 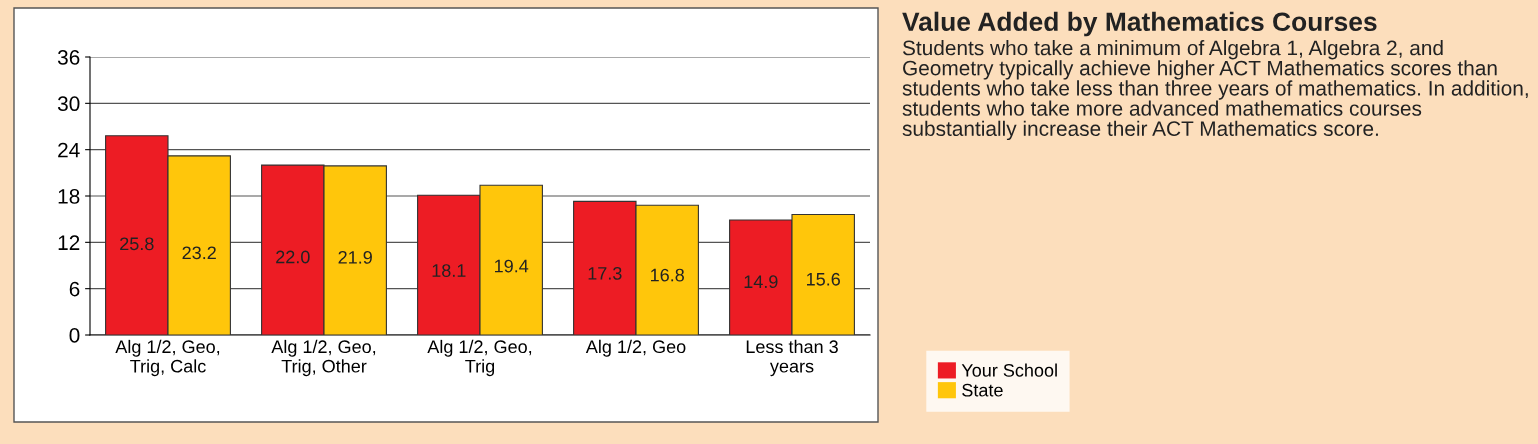 I want to click on y-tick-label: 6, so click(x=74, y=289).